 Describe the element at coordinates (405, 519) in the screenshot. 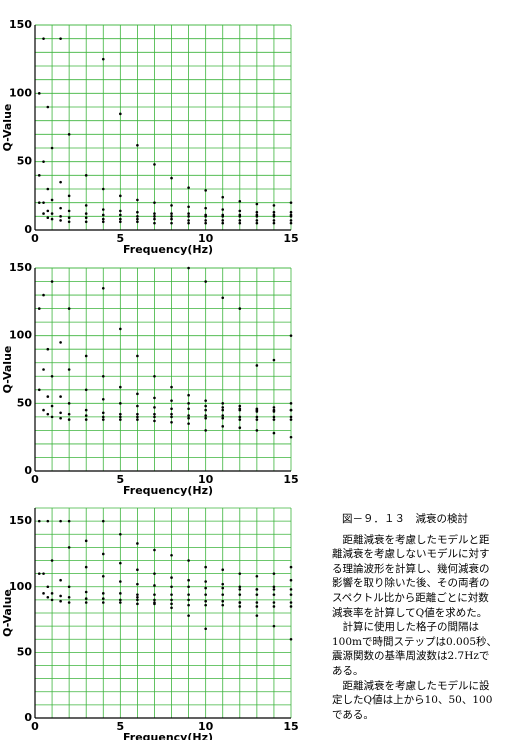

I see `caption-title: 図－９．１３ 減衰の検討` at that location.